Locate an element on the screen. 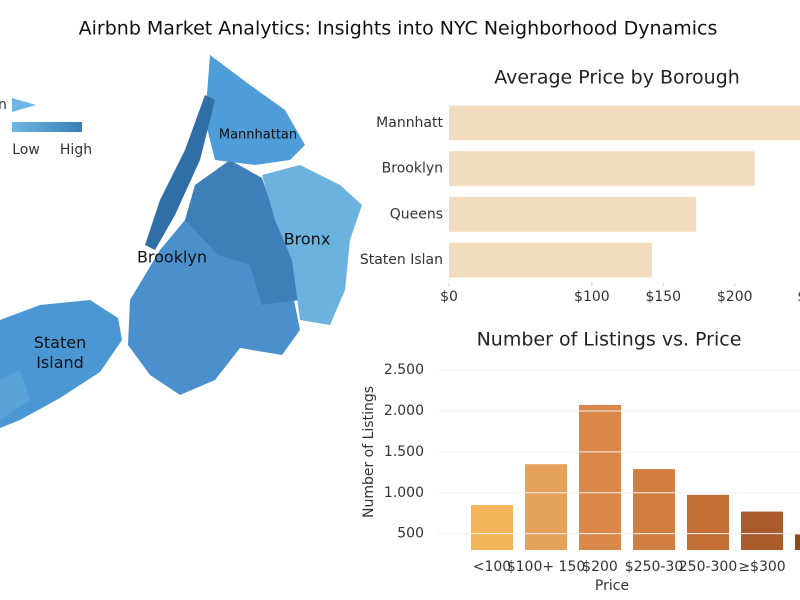  map-label: Mannhattan is located at coordinates (258, 135).